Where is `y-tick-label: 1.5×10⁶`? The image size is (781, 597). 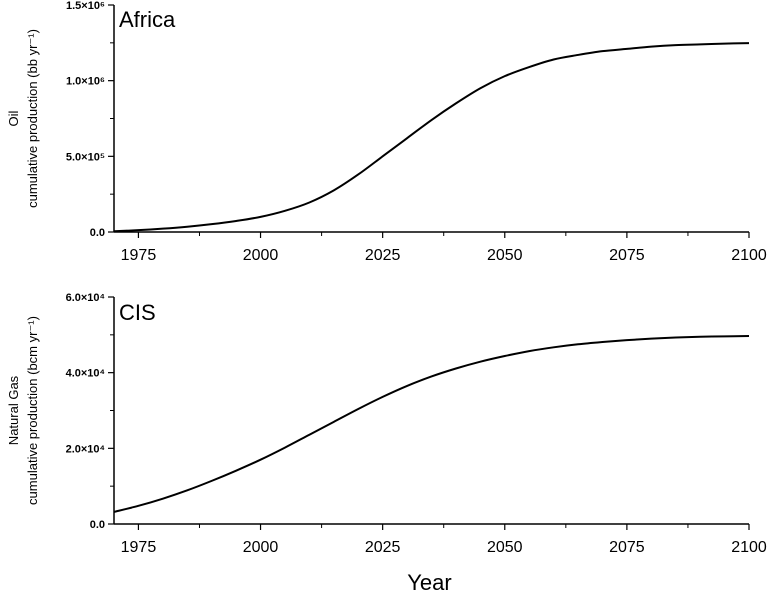 y-tick-label: 1.5×10⁶ is located at coordinates (85, 6).